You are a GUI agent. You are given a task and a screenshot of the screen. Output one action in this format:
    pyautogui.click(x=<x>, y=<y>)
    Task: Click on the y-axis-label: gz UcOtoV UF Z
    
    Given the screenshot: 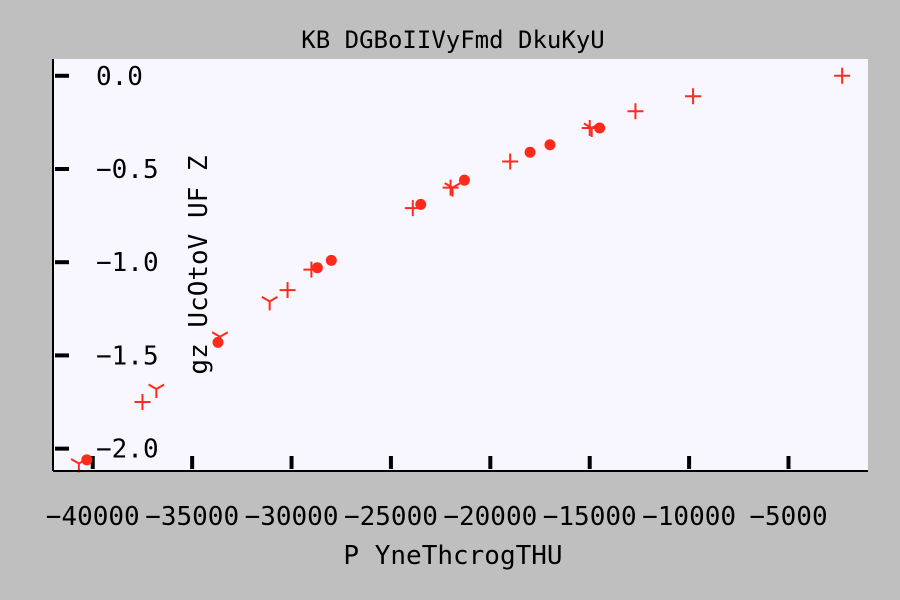 What is the action you would take?
    pyautogui.click(x=199, y=264)
    